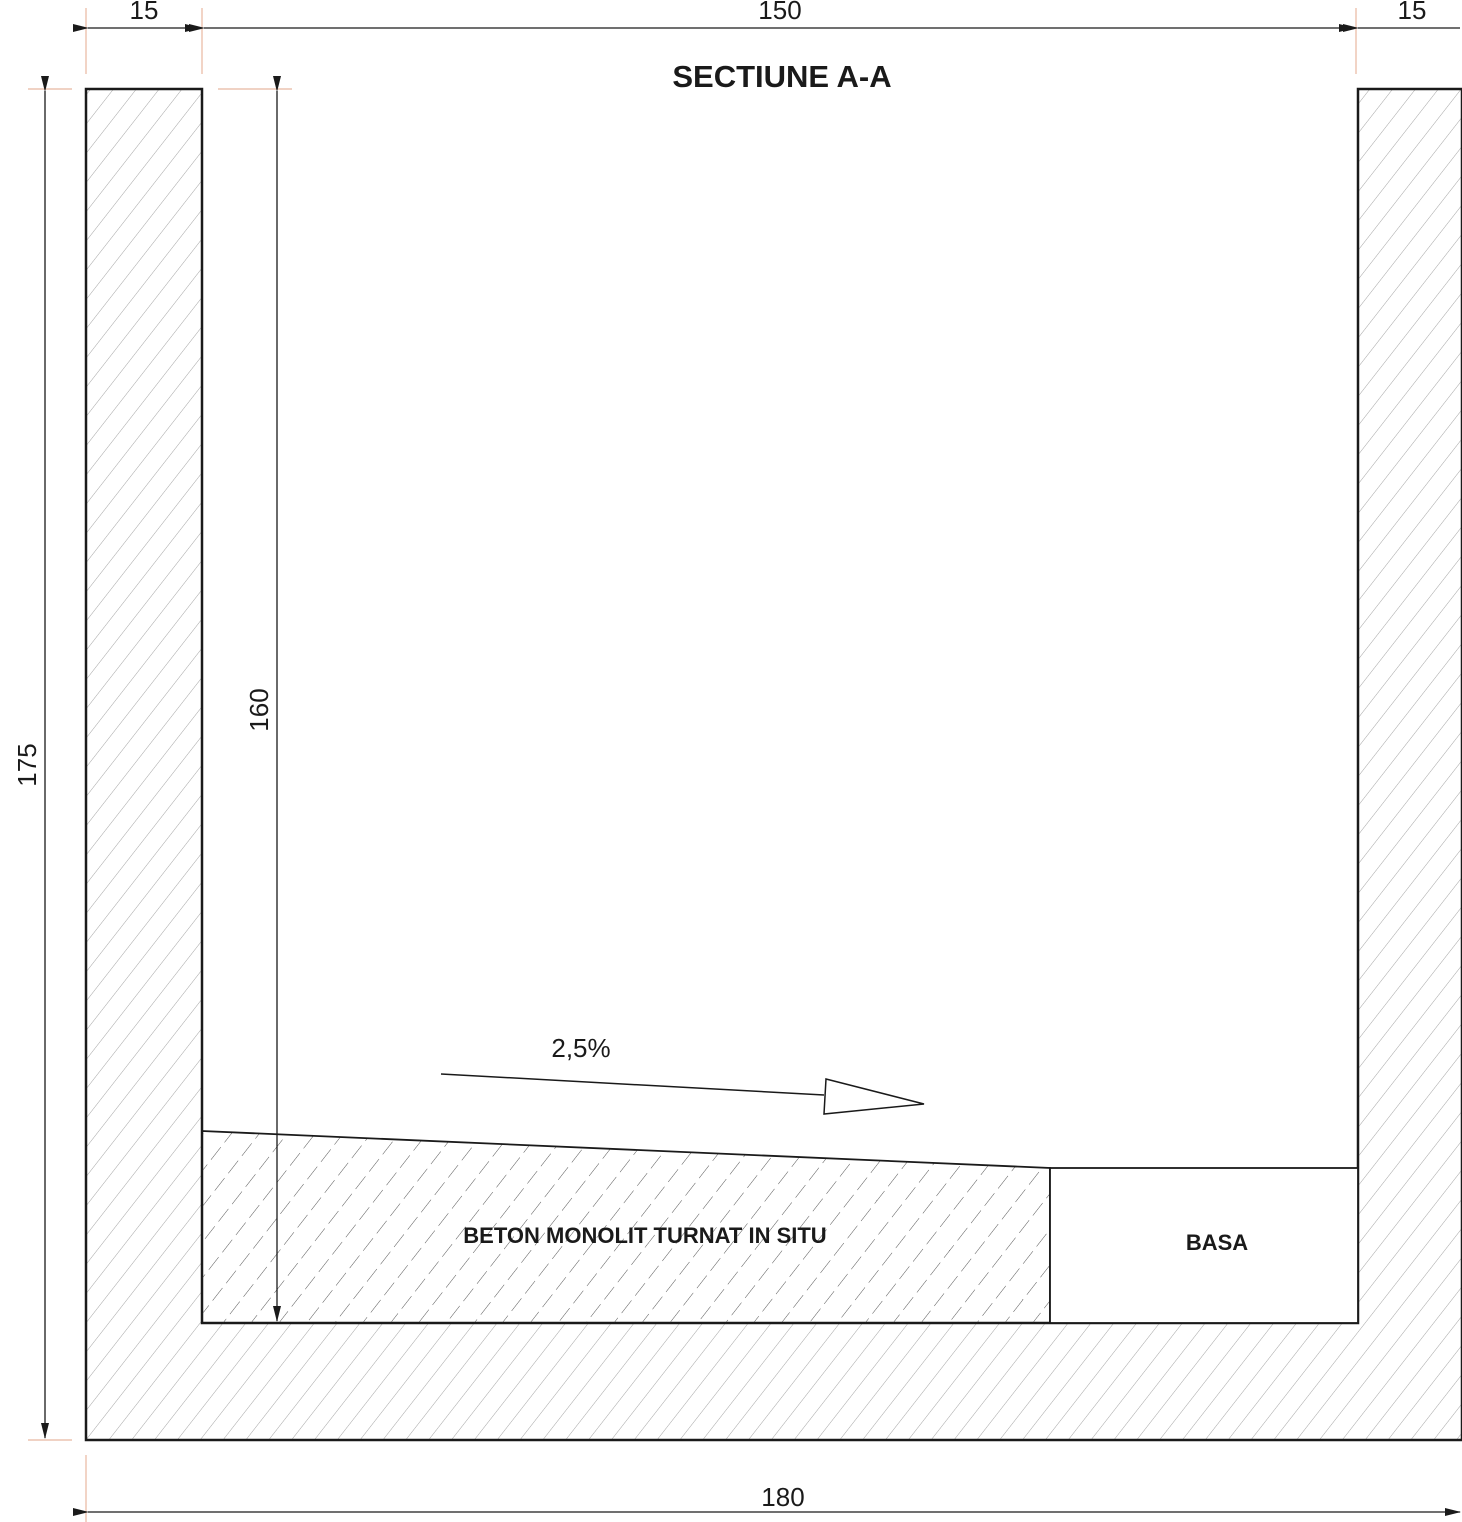 The width and height of the screenshot is (1462, 1522). Describe the element at coordinates (779, 12) in the screenshot. I see `dim-top-middle: 150` at that location.